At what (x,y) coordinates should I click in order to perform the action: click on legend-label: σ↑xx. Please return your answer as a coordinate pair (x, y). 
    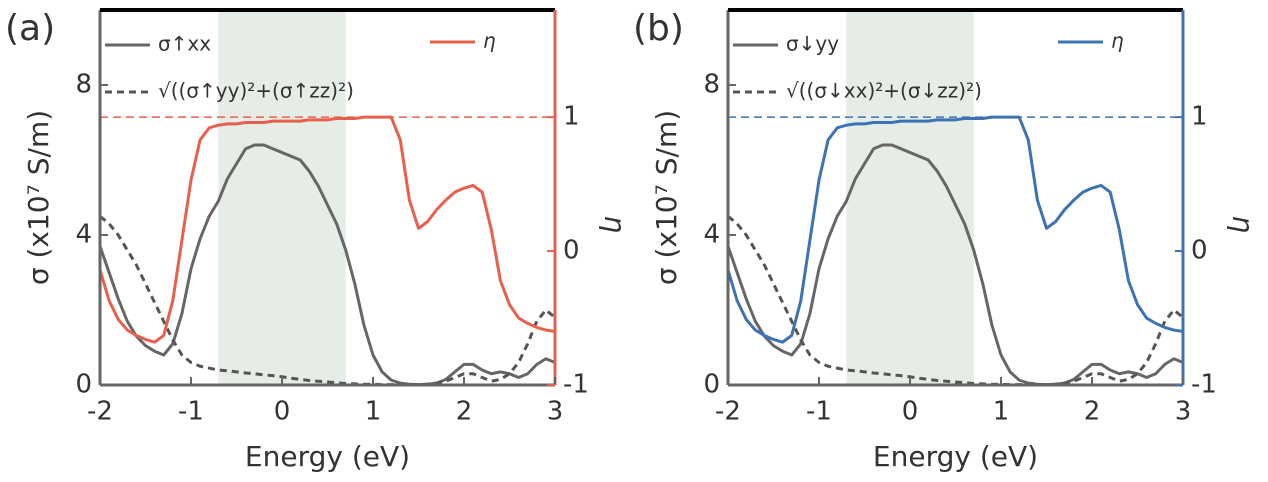
    Looking at the image, I should click on (184, 44).